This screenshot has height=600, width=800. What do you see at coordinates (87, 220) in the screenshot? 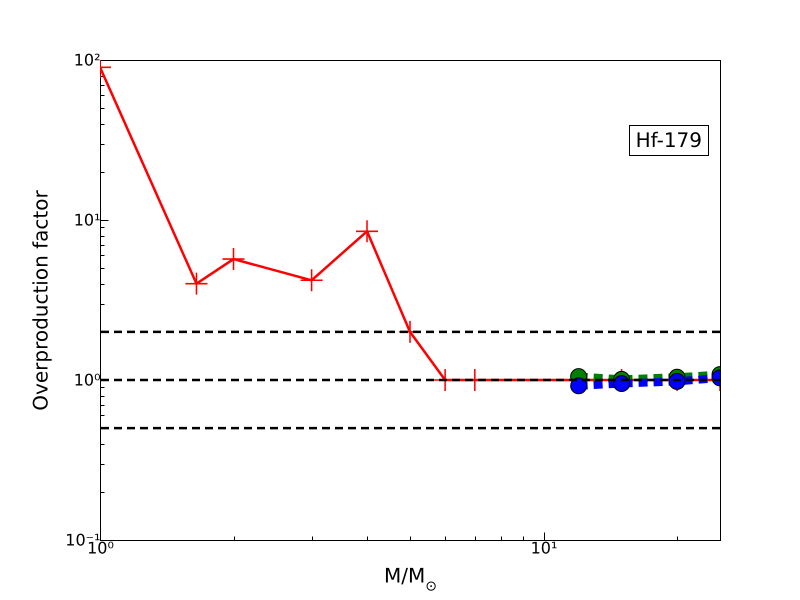
I see `y-tick-label: 10¹` at bounding box center [87, 220].